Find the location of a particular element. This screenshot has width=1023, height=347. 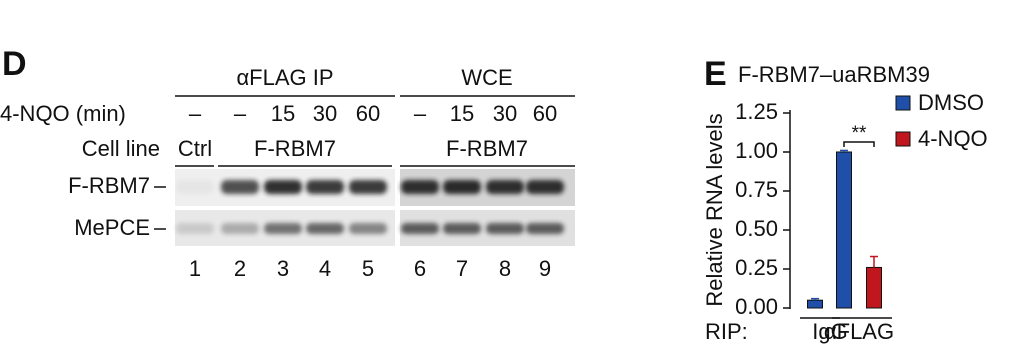

y-tick-label: 1.00 is located at coordinates (756, 150).